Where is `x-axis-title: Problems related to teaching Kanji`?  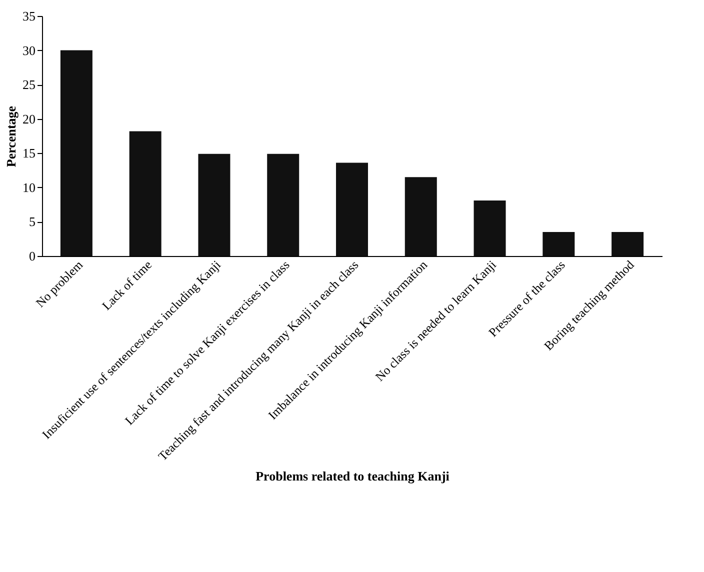 x-axis-title: Problems related to teaching Kanji is located at coordinates (353, 476).